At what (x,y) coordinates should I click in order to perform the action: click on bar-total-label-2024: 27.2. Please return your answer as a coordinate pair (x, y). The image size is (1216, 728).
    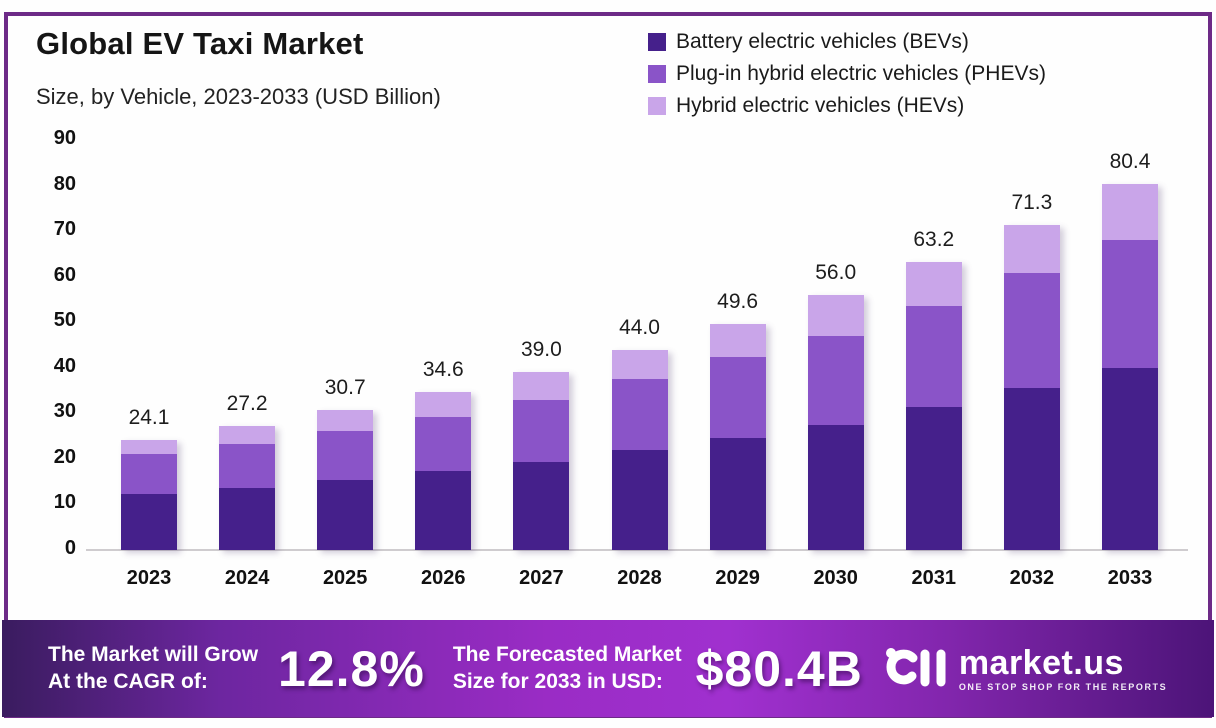
    Looking at the image, I should click on (247, 404).